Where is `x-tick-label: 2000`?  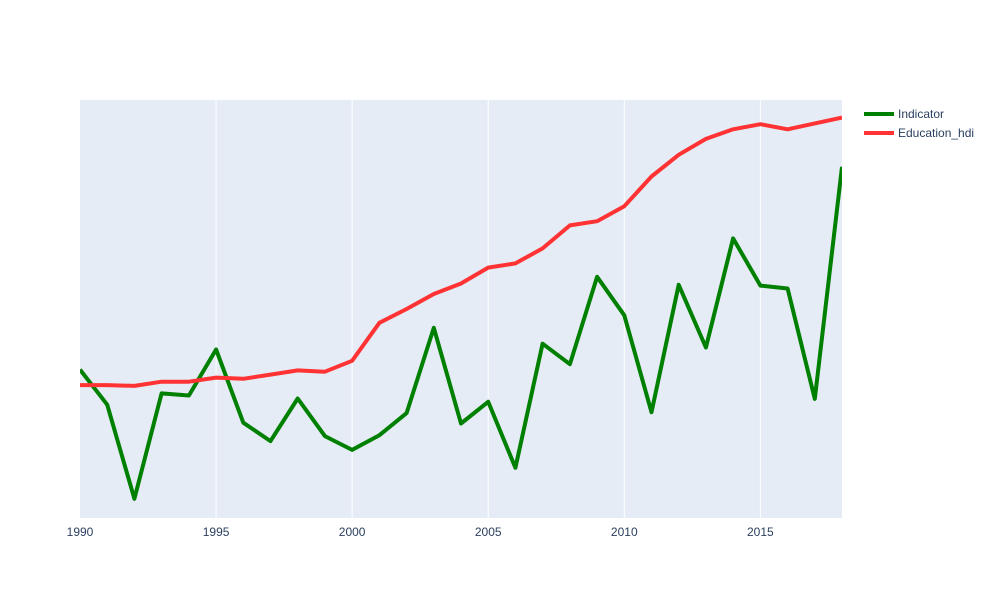 x-tick-label: 2000 is located at coordinates (352, 532).